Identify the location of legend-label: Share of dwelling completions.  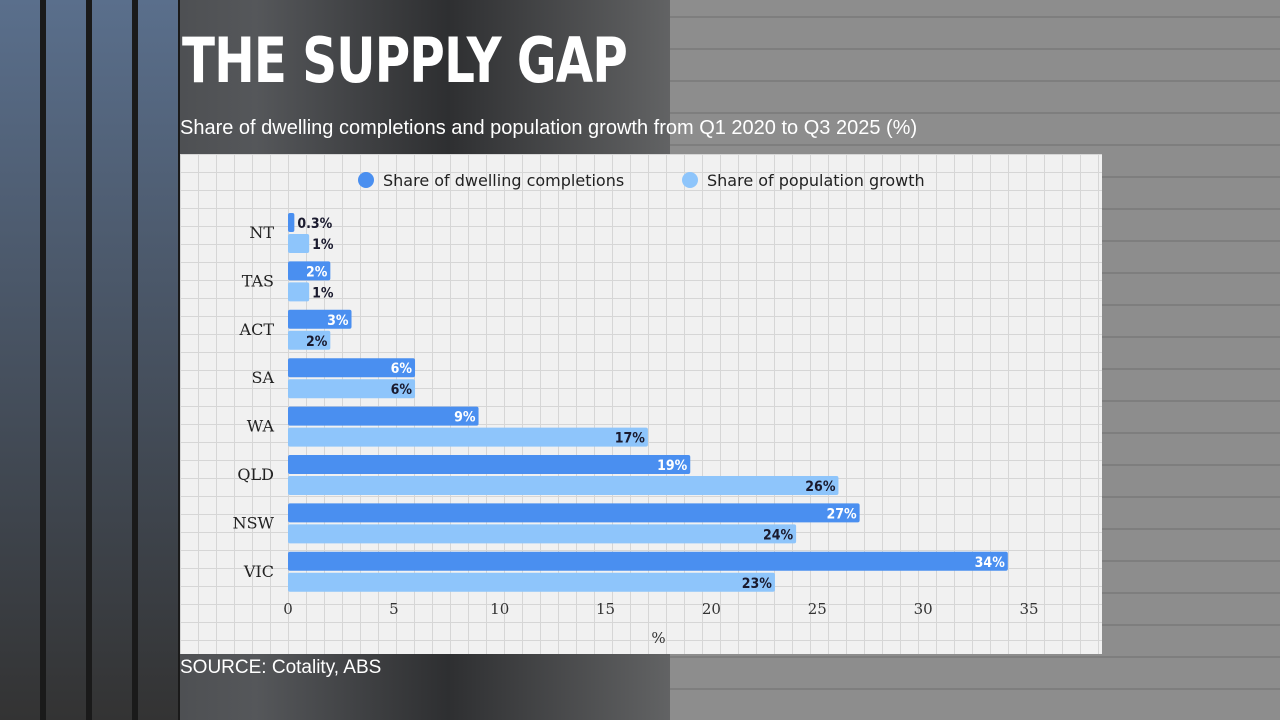
(503, 180).